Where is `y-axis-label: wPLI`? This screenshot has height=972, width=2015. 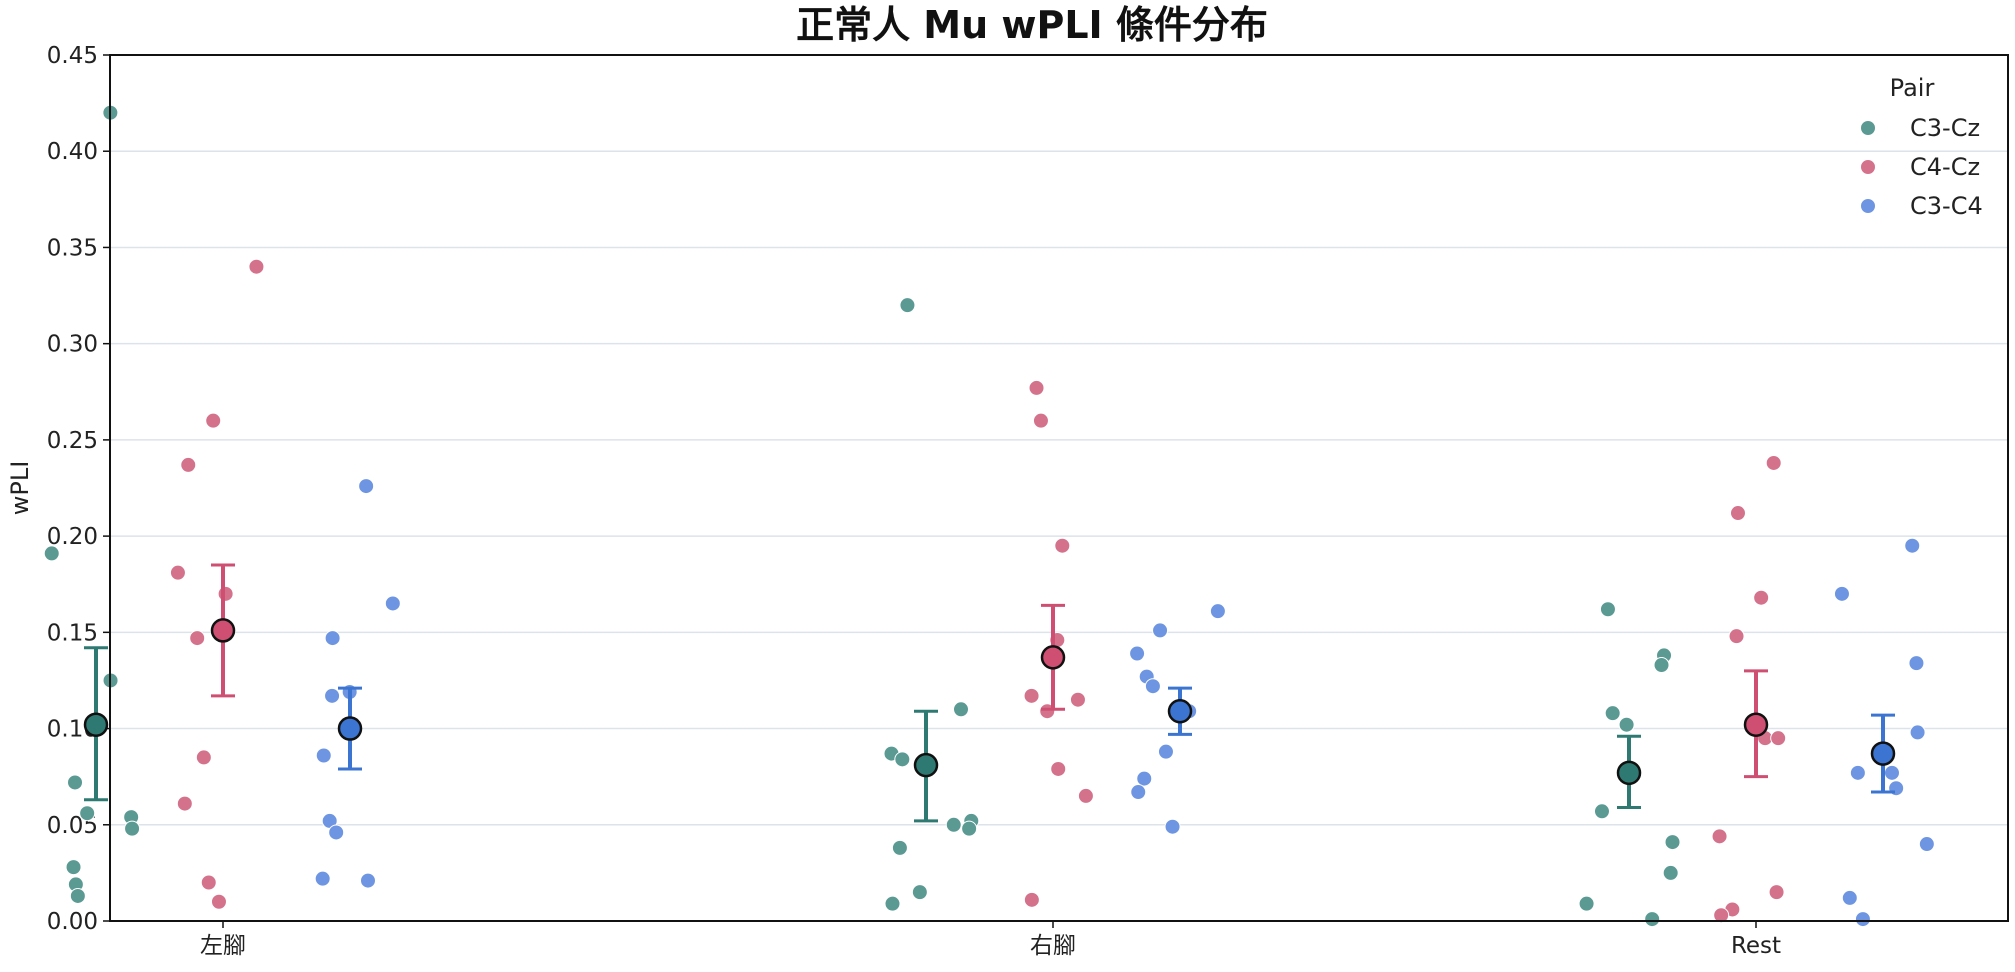 y-axis-label: wPLI is located at coordinates (20, 488).